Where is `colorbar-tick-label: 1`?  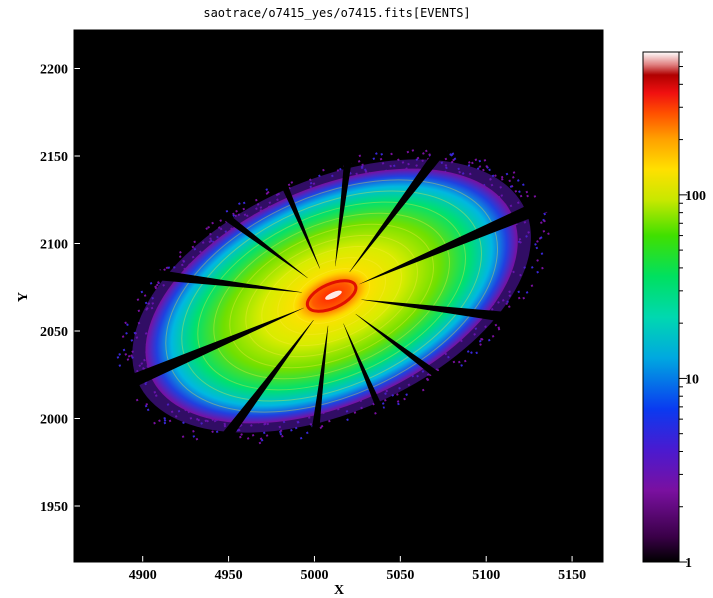 colorbar-tick-label: 1 is located at coordinates (688, 563).